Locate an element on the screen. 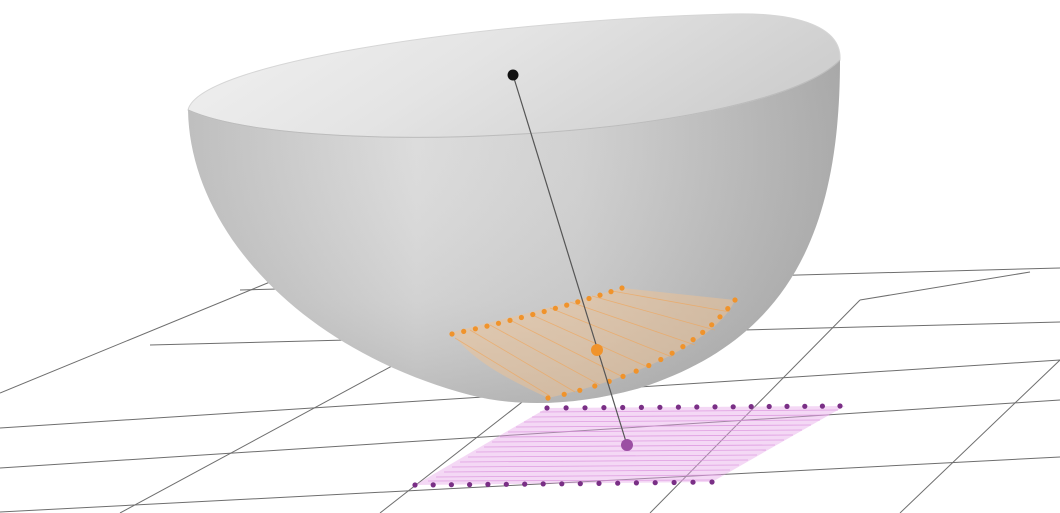  curve-patch is located at coordinates (593, 343).